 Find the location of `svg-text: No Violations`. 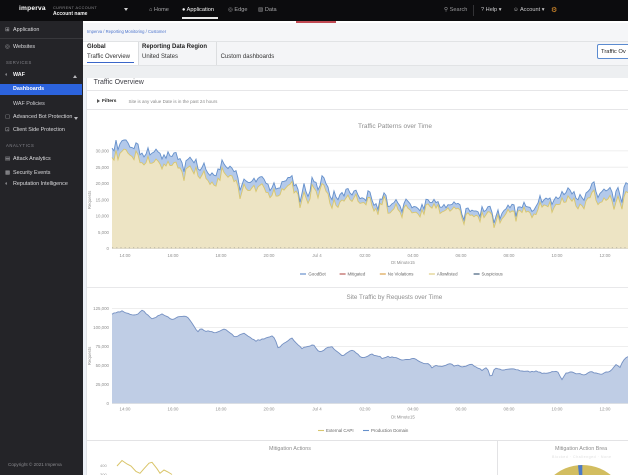

svg-text: No Violations is located at coordinates (401, 274).